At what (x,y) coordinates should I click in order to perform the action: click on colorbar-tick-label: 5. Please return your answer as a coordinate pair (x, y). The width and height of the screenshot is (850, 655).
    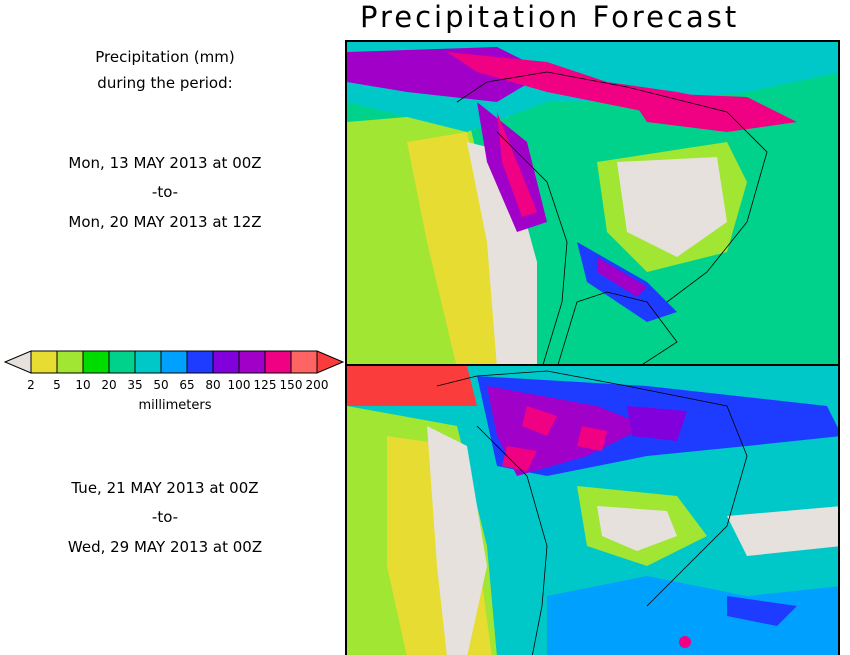
    Looking at the image, I should click on (57, 385).